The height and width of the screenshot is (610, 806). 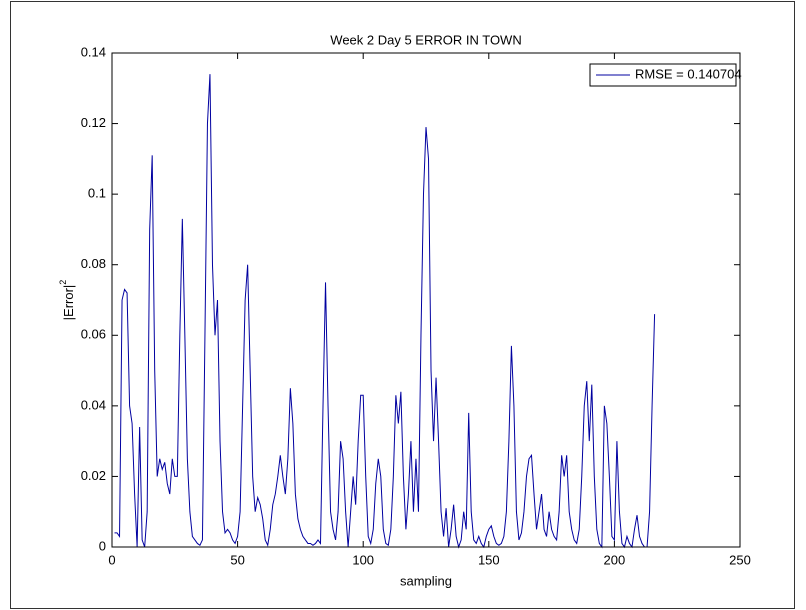 I want to click on x-axis-label: sampling, so click(x=426, y=580).